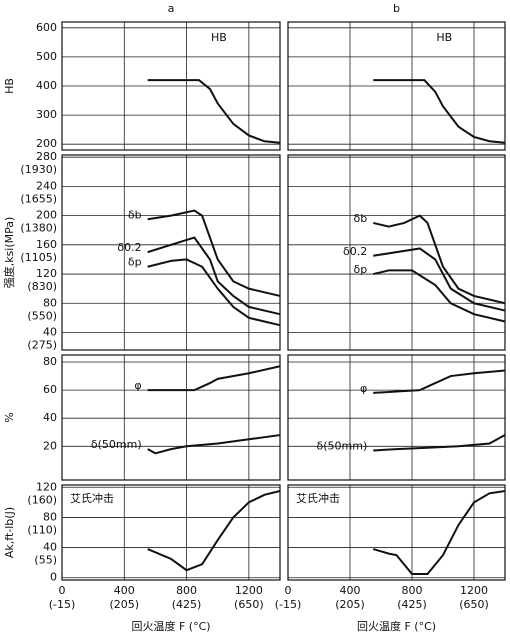 The width and height of the screenshot is (510, 635). Describe the element at coordinates (42, 286) in the screenshot. I see `y-tick-sublabel: (830)` at that location.